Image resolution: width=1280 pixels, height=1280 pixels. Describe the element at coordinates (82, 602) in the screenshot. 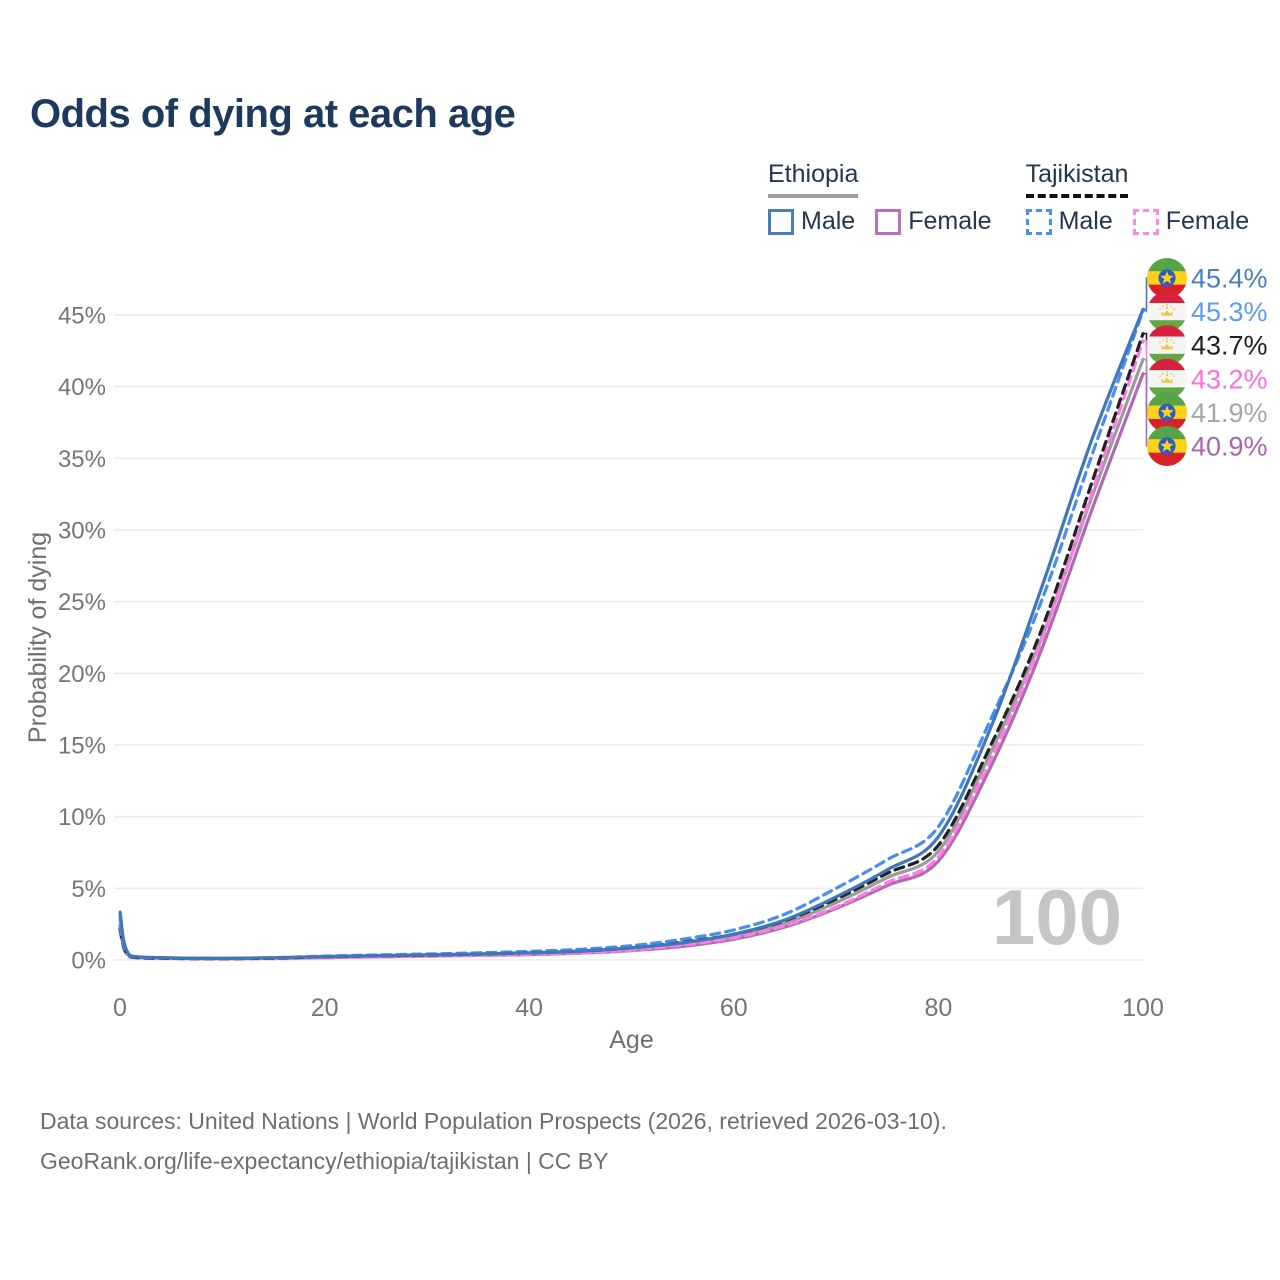

I see `y-tick-label: 25%` at that location.